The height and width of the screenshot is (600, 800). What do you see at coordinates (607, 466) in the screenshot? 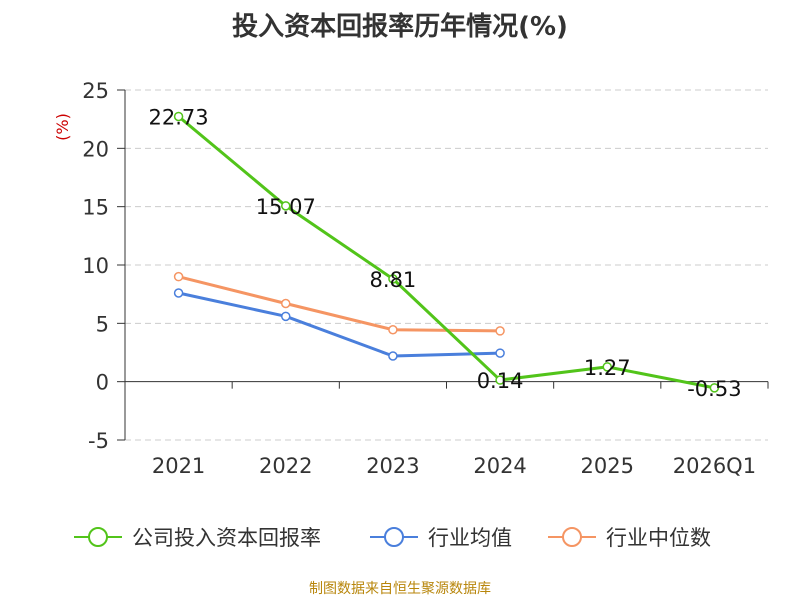
I see `x-tick-label: 2025` at bounding box center [607, 466].